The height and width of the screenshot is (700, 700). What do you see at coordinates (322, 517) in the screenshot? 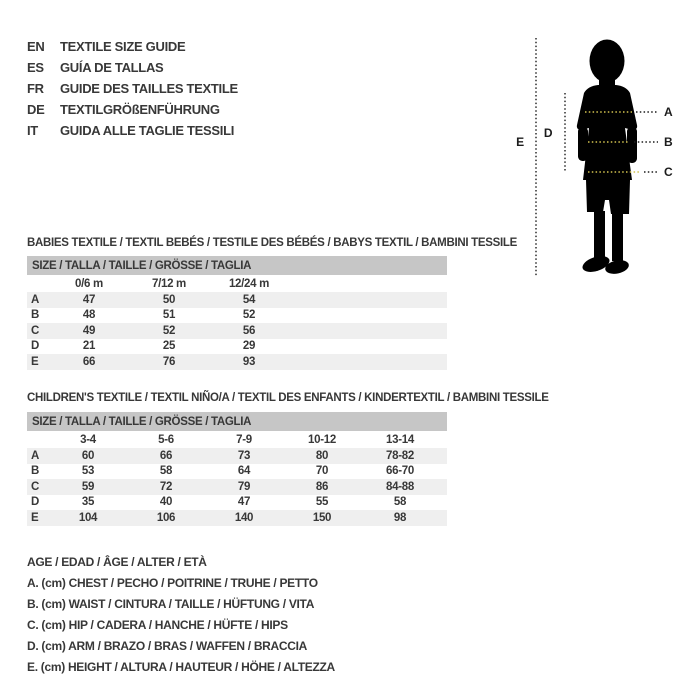
I see `cell-value: 150` at bounding box center [322, 517].